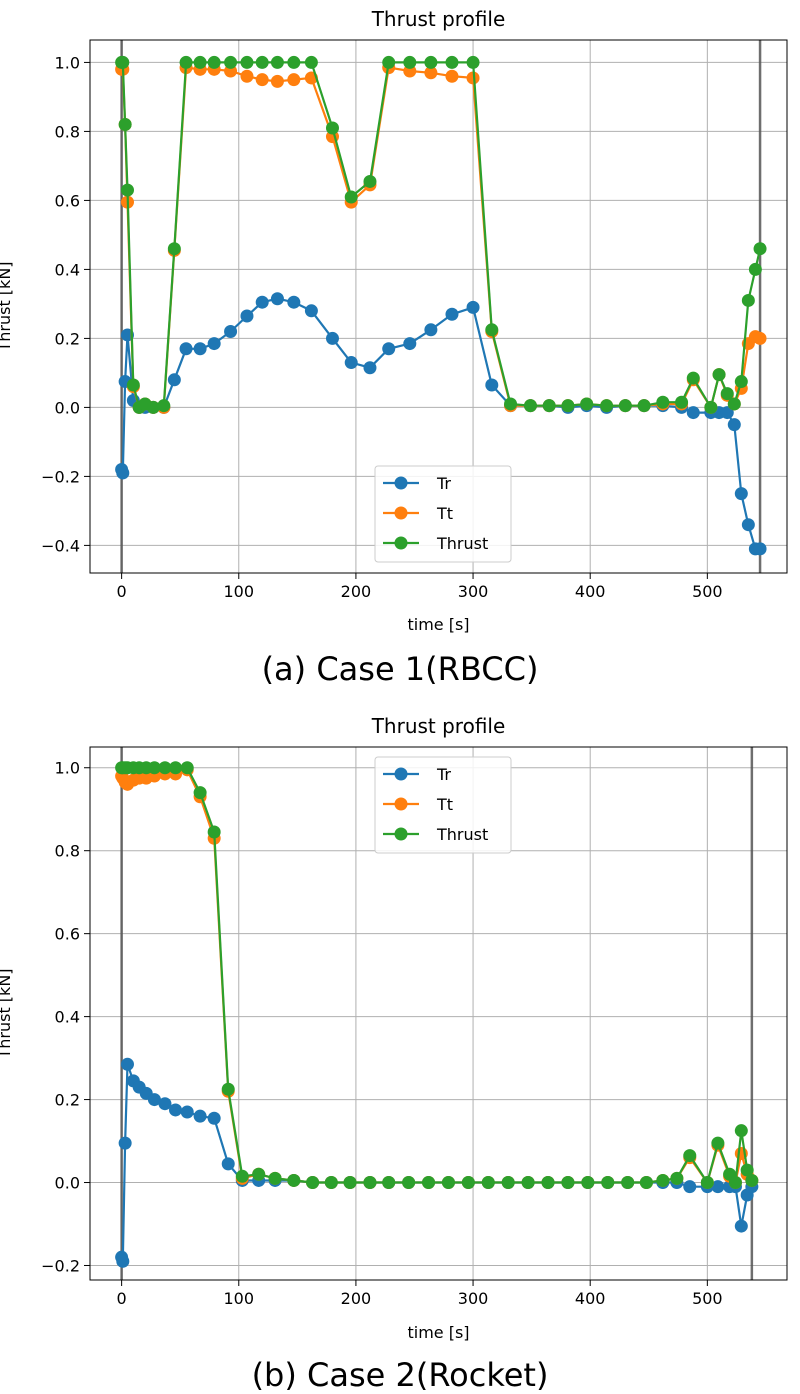 This screenshot has height=1394, width=800. Describe the element at coordinates (67, 1183) in the screenshot. I see `y-tick-label: 0.0` at that location.